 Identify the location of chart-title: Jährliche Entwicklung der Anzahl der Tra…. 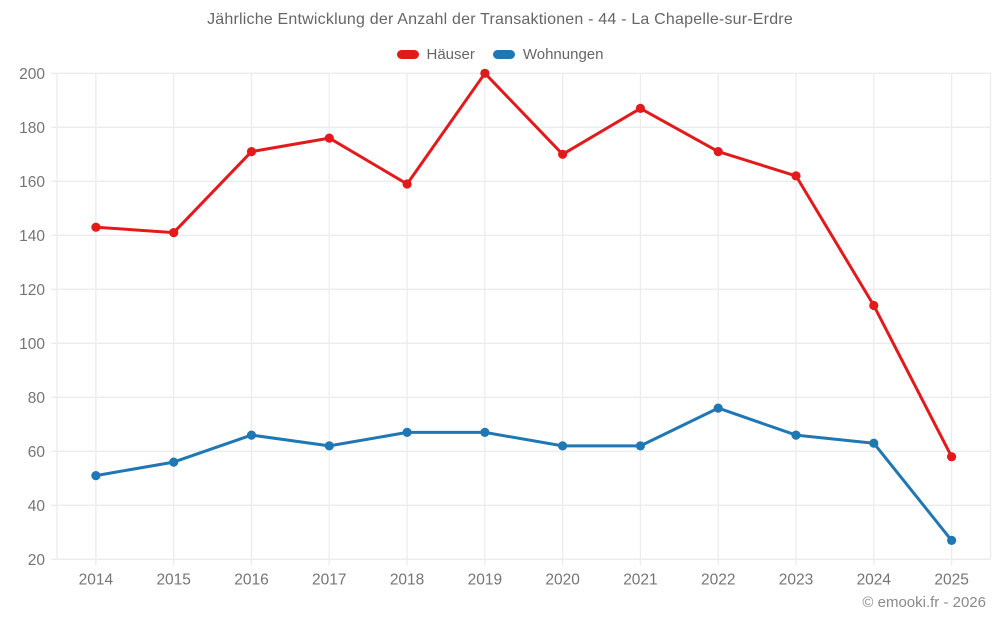
(500, 19).